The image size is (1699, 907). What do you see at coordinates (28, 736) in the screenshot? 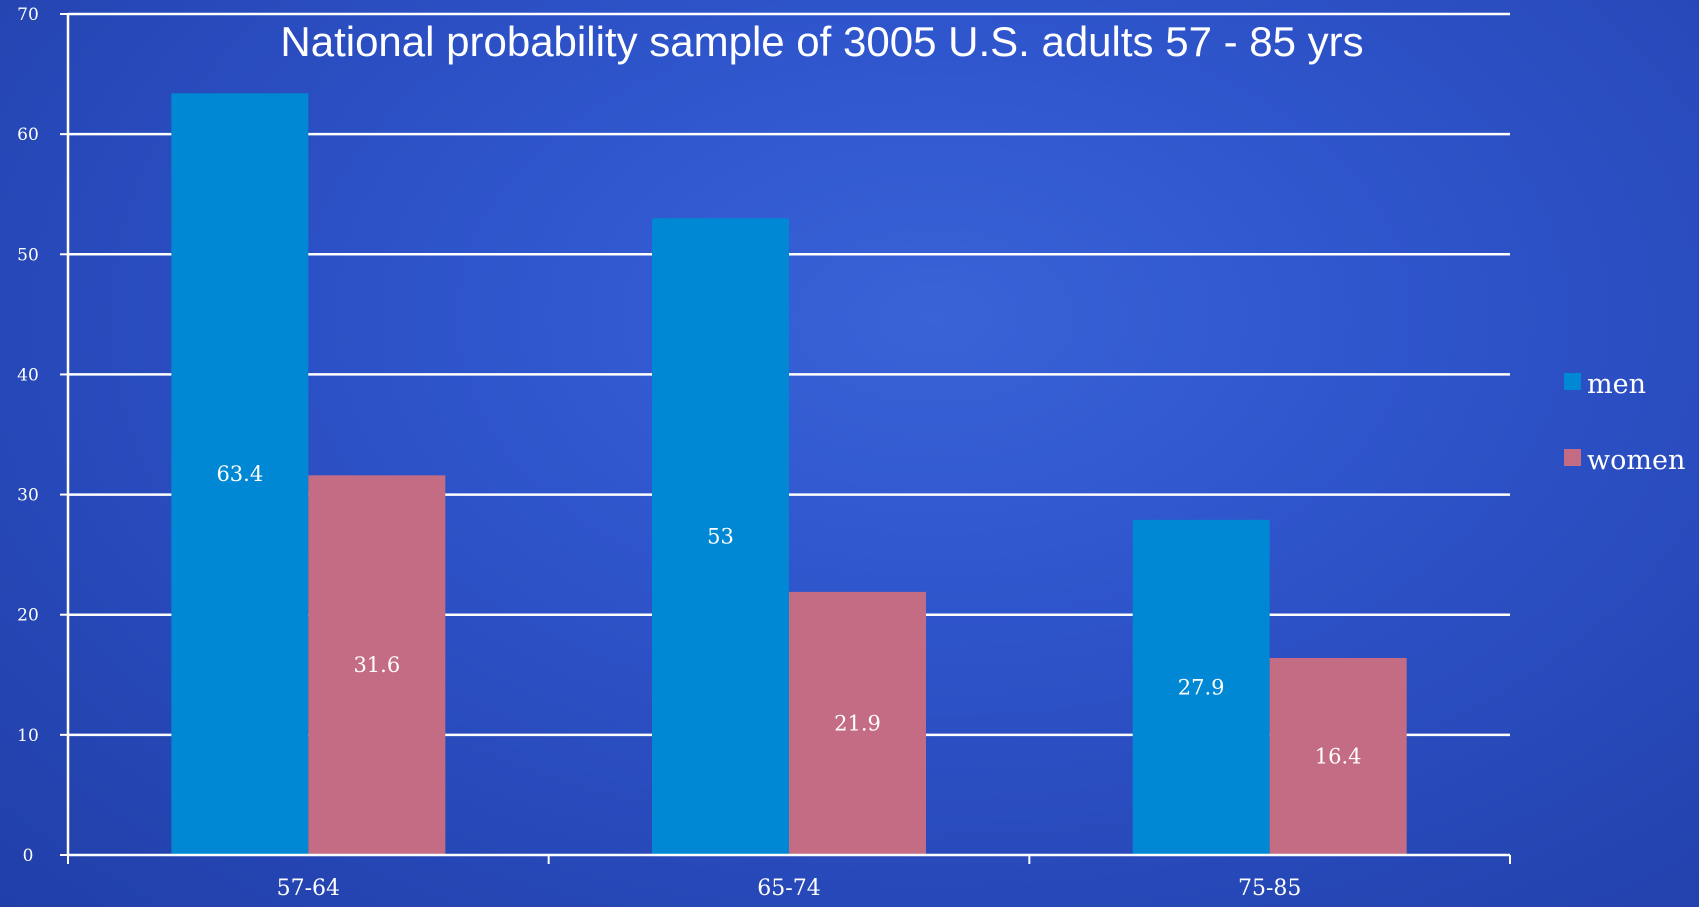
I see `y-tick-label: 10` at bounding box center [28, 736].